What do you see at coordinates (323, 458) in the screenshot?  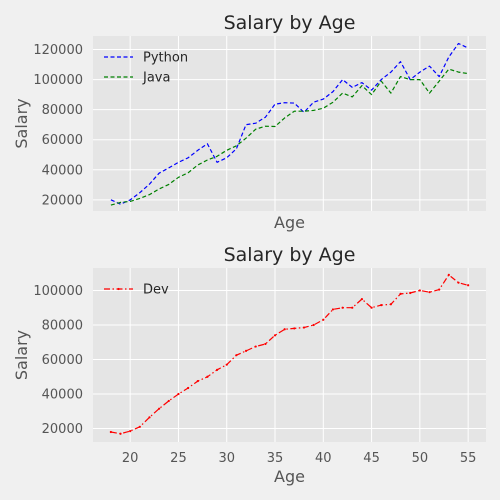 I see `x-tick-label: 40` at bounding box center [323, 458].